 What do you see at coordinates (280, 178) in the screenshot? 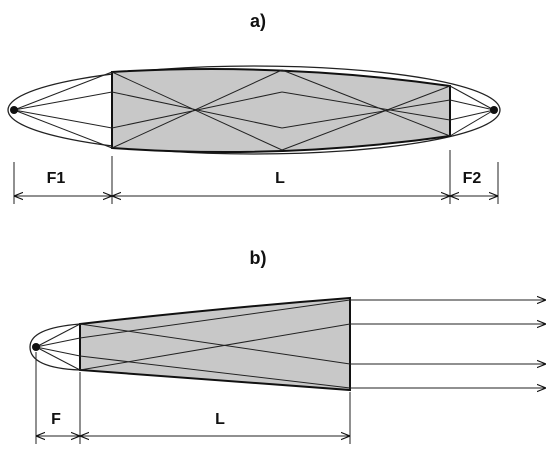
I see `dim-label-l-a: L` at bounding box center [280, 178].